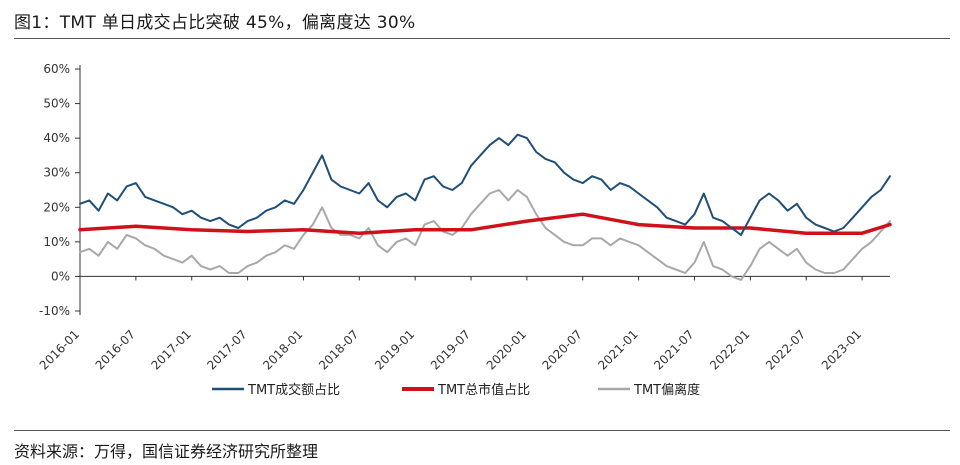 This screenshot has width=960, height=465. What do you see at coordinates (215, 23) in the screenshot?
I see `figure-title: 图1：TMT 单日成交占比突破 45%，偏离度达 30%` at bounding box center [215, 23].